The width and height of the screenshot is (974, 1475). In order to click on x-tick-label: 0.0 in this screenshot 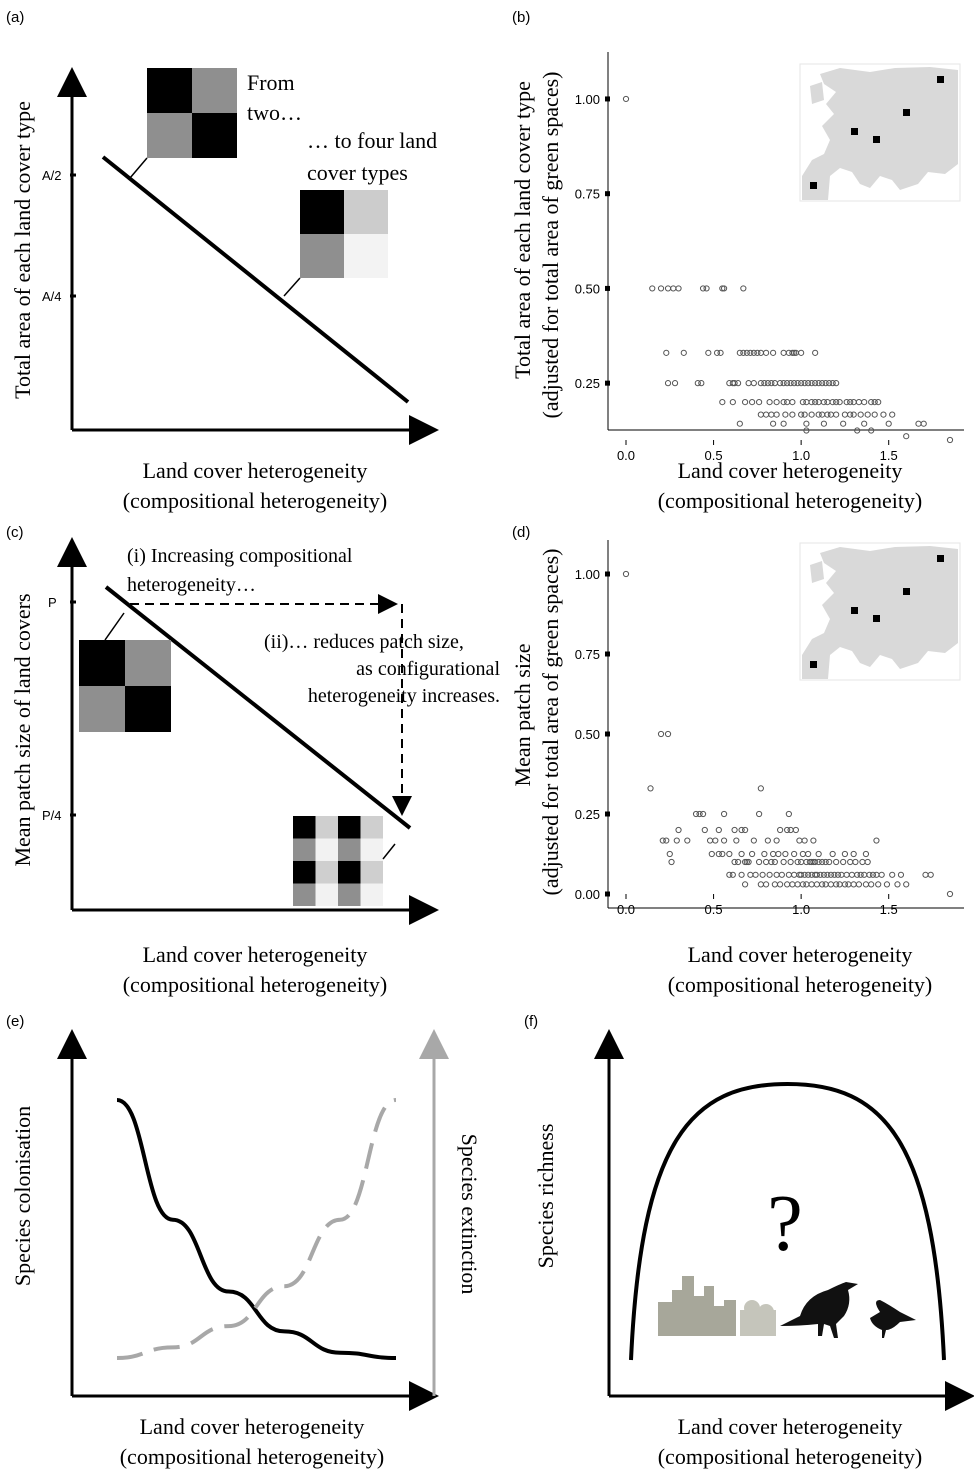, I will do `click(626, 909)`.